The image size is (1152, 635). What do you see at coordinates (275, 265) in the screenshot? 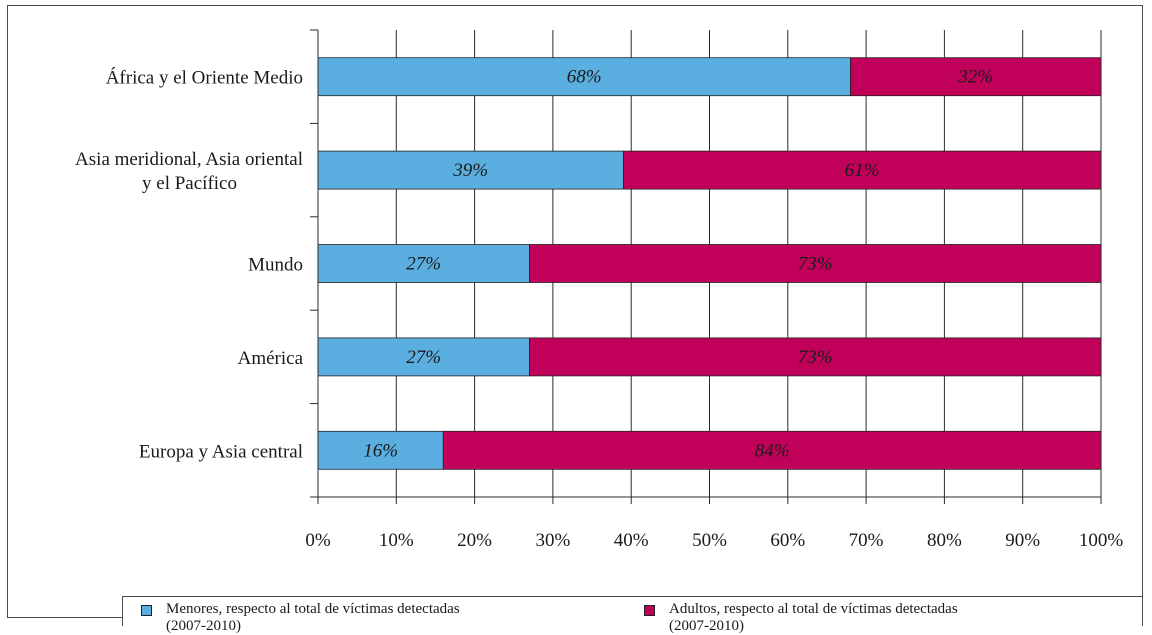
I see `category-label: Mundo` at bounding box center [275, 265].